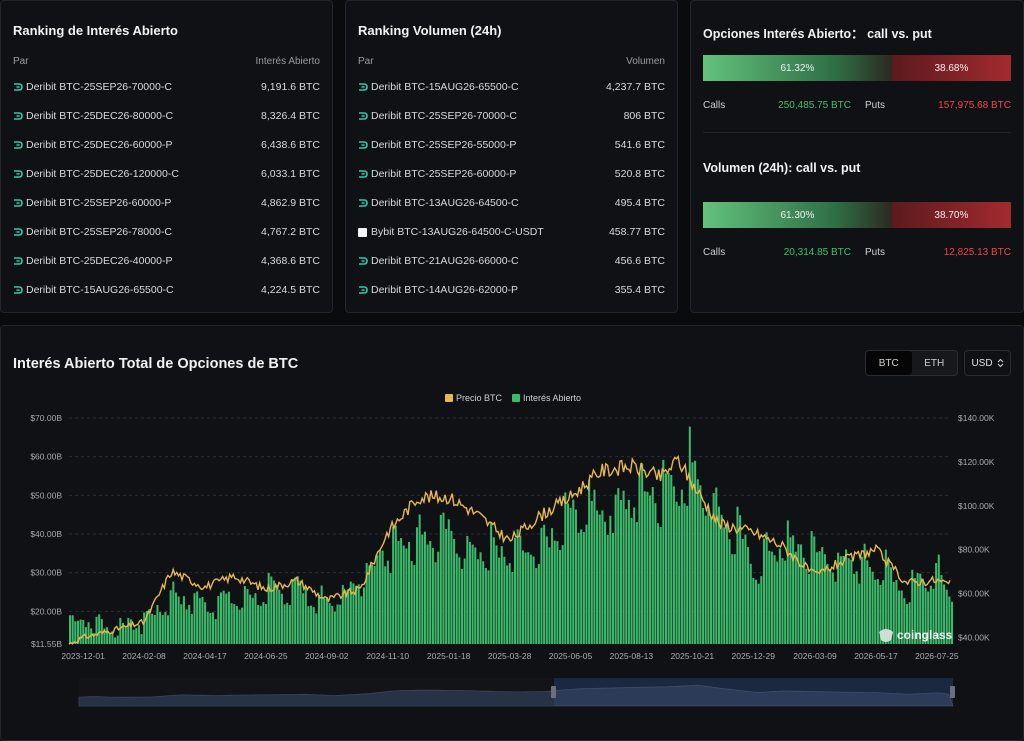 This screenshot has width=1024, height=741. What do you see at coordinates (46, 495) in the screenshot?
I see `y-left-tick-label: $50.00B` at bounding box center [46, 495].